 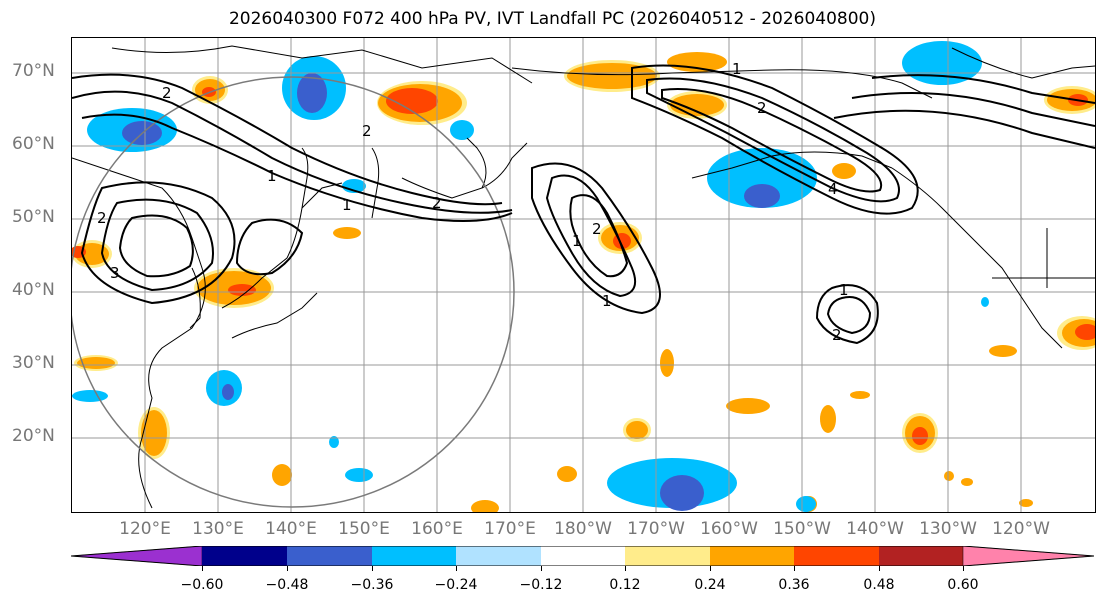 What do you see at coordinates (879, 585) in the screenshot?
I see `colorbar-tick-label: 0.48` at bounding box center [879, 585].